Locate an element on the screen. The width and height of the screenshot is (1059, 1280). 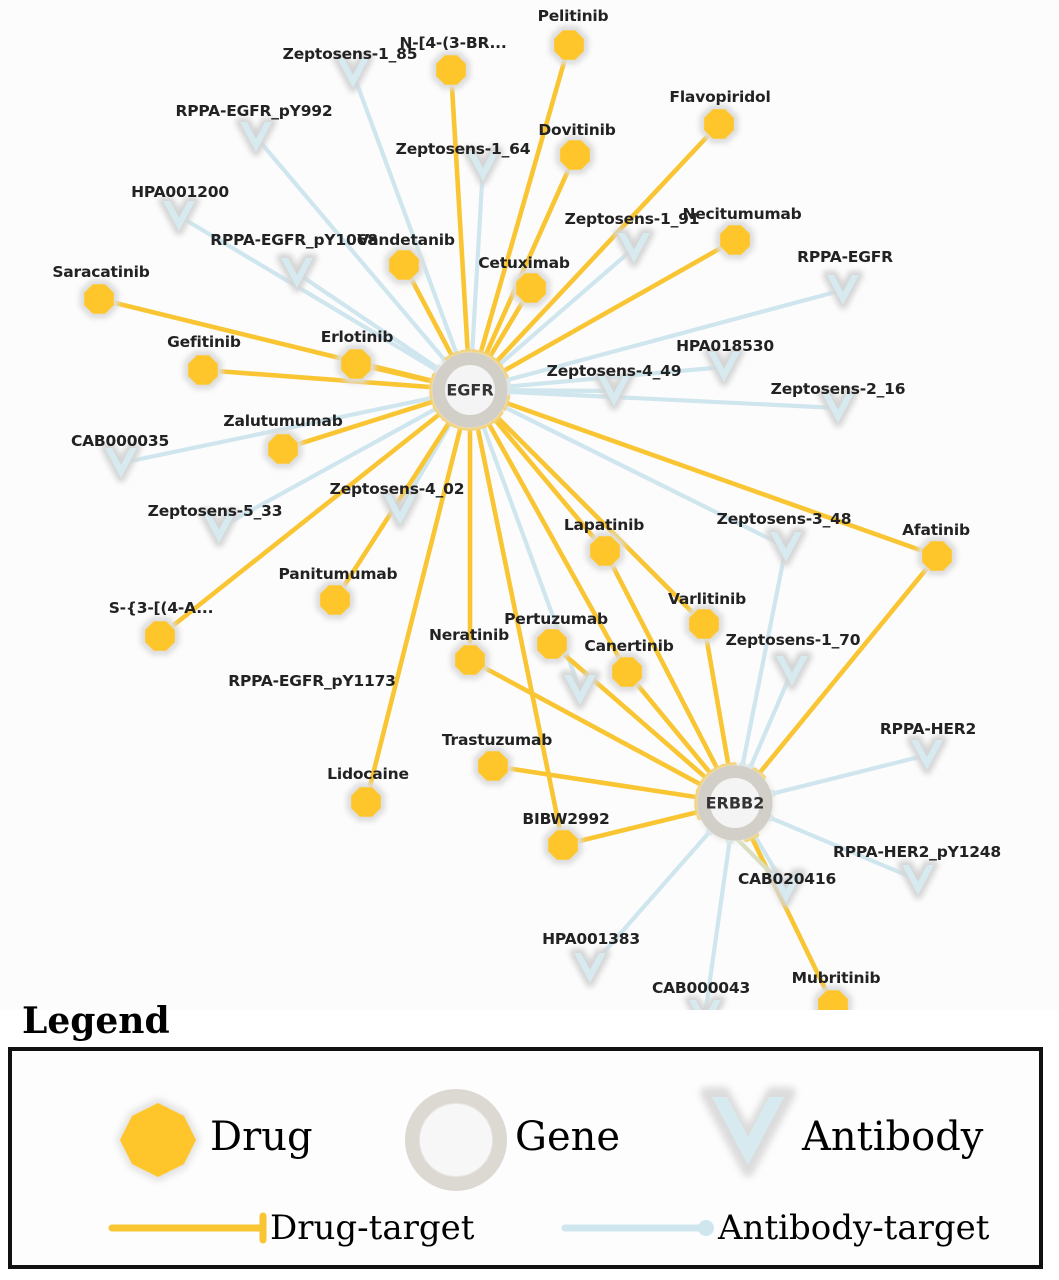
legend-antibody-target-edge is located at coordinates (637, 1228).